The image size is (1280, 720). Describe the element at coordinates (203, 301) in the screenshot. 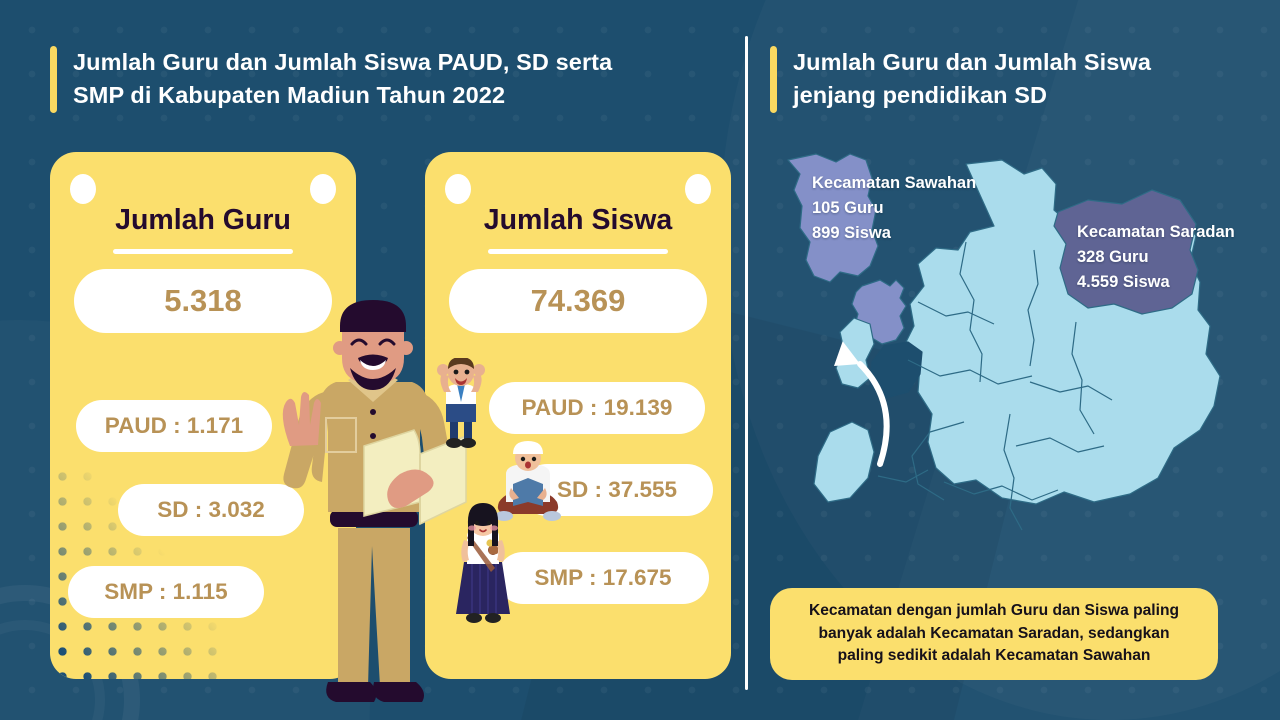

I see `total-guru-value: 5.318` at that location.